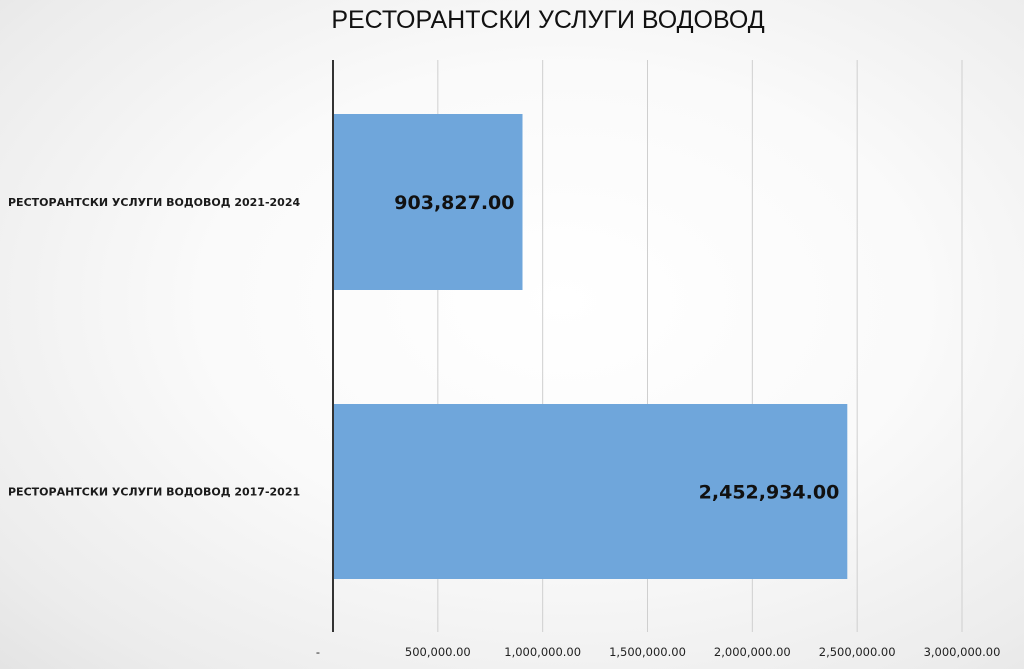 The image size is (1024, 669). Describe the element at coordinates (857, 652) in the screenshot. I see `tick-label: 2,500,000.00` at that location.